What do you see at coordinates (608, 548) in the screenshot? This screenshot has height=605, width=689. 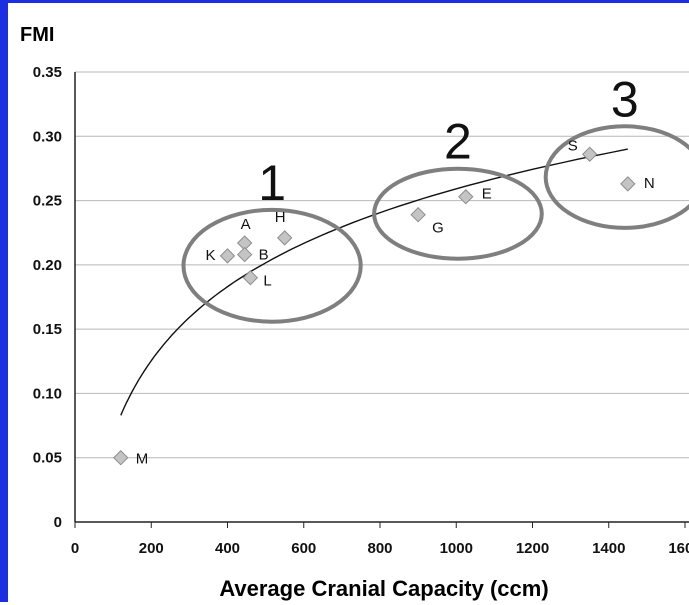 I see `x-tick-label: 1400` at bounding box center [608, 548].